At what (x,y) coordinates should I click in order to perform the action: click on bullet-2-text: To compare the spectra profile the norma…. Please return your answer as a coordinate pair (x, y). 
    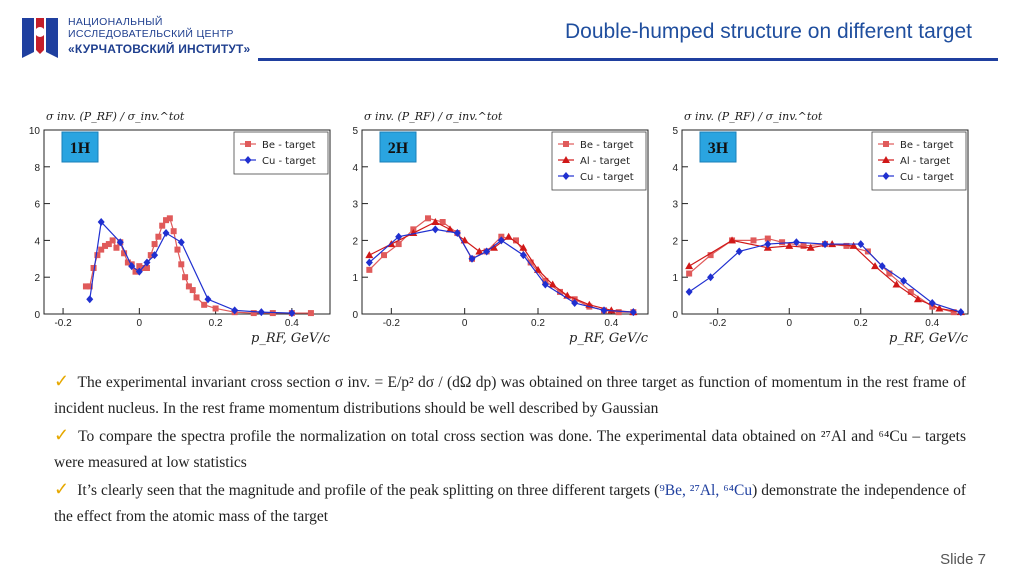
    Looking at the image, I should click on (510, 449).